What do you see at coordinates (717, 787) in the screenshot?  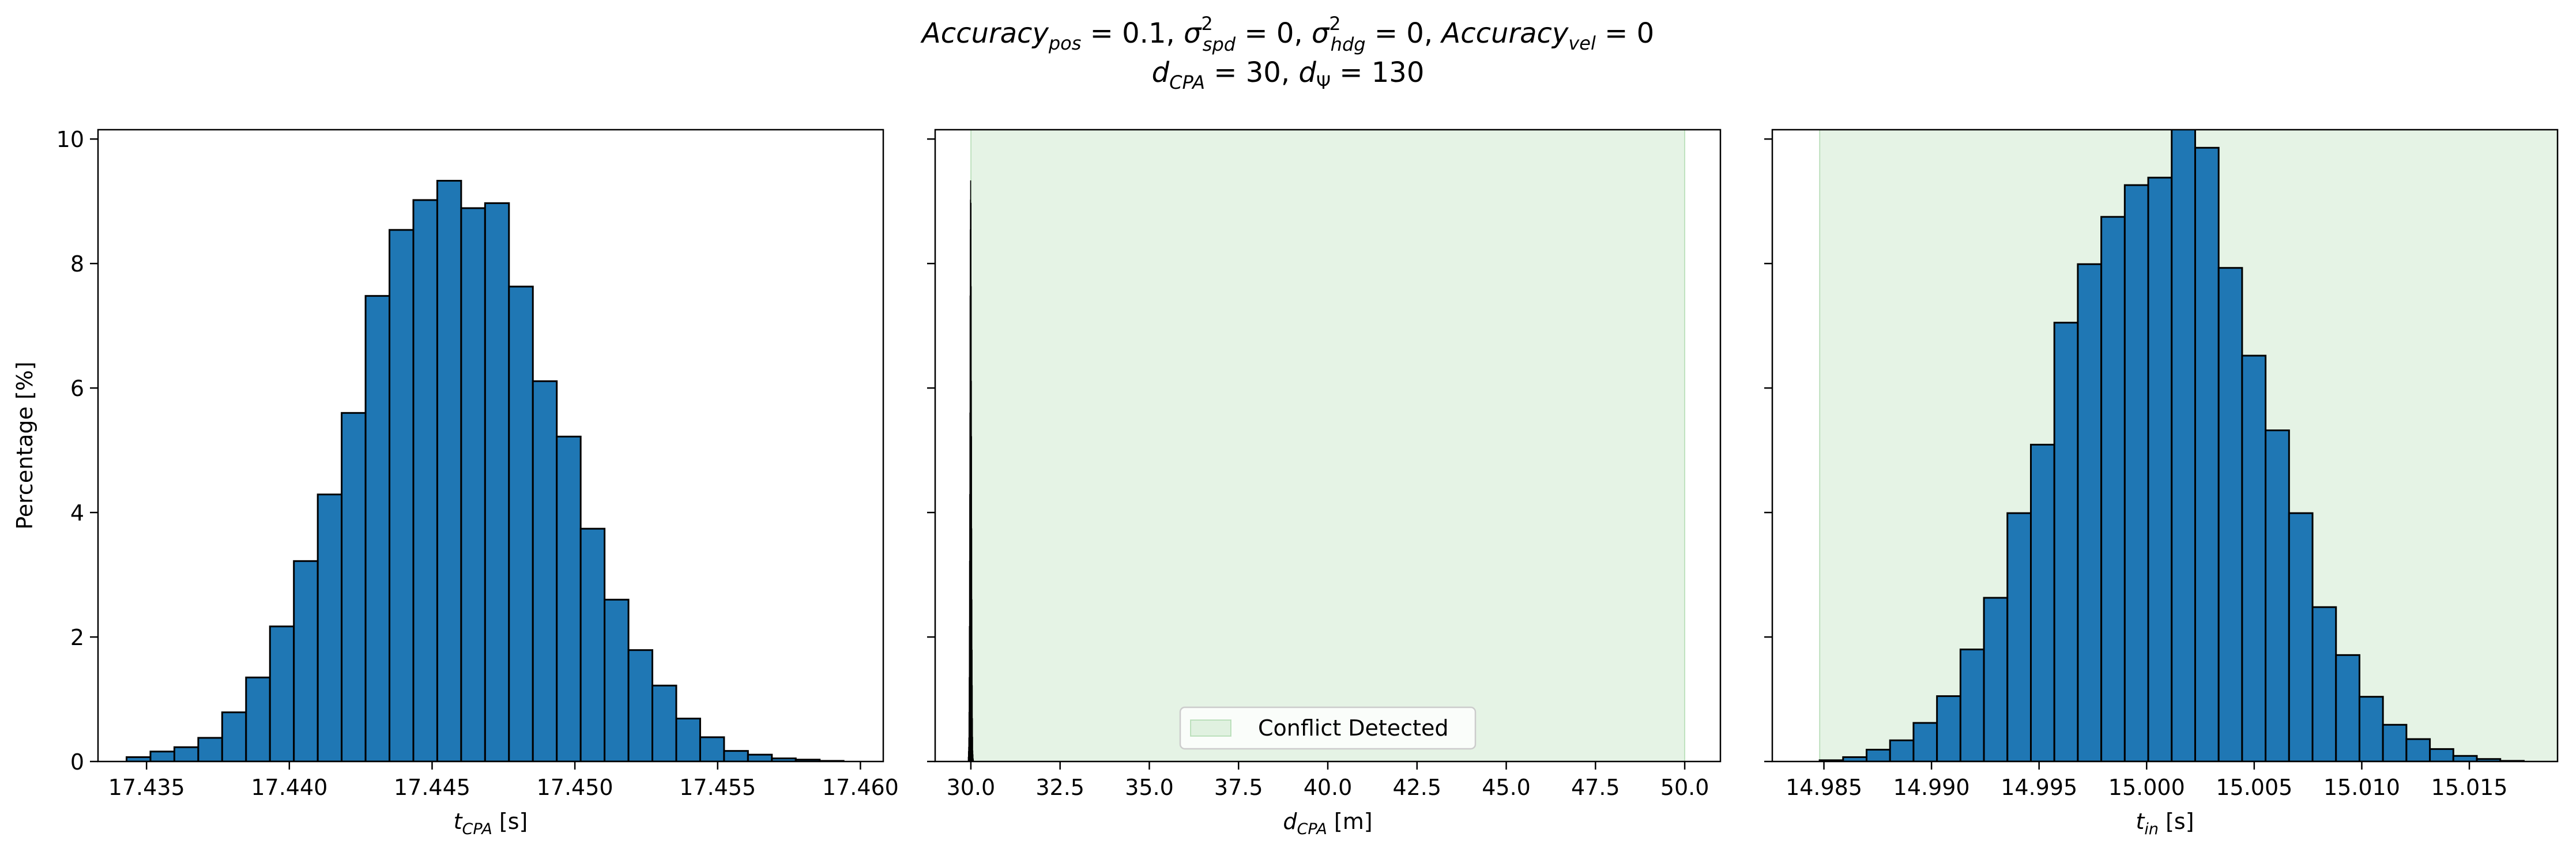 I see `x-tick-label: 17.455` at bounding box center [717, 787].